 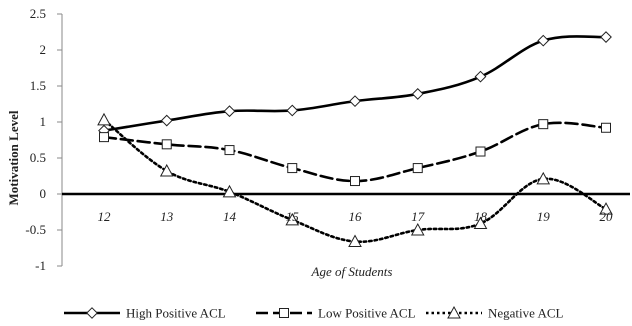 I want to click on x-category-label: 20, so click(x=607, y=216).